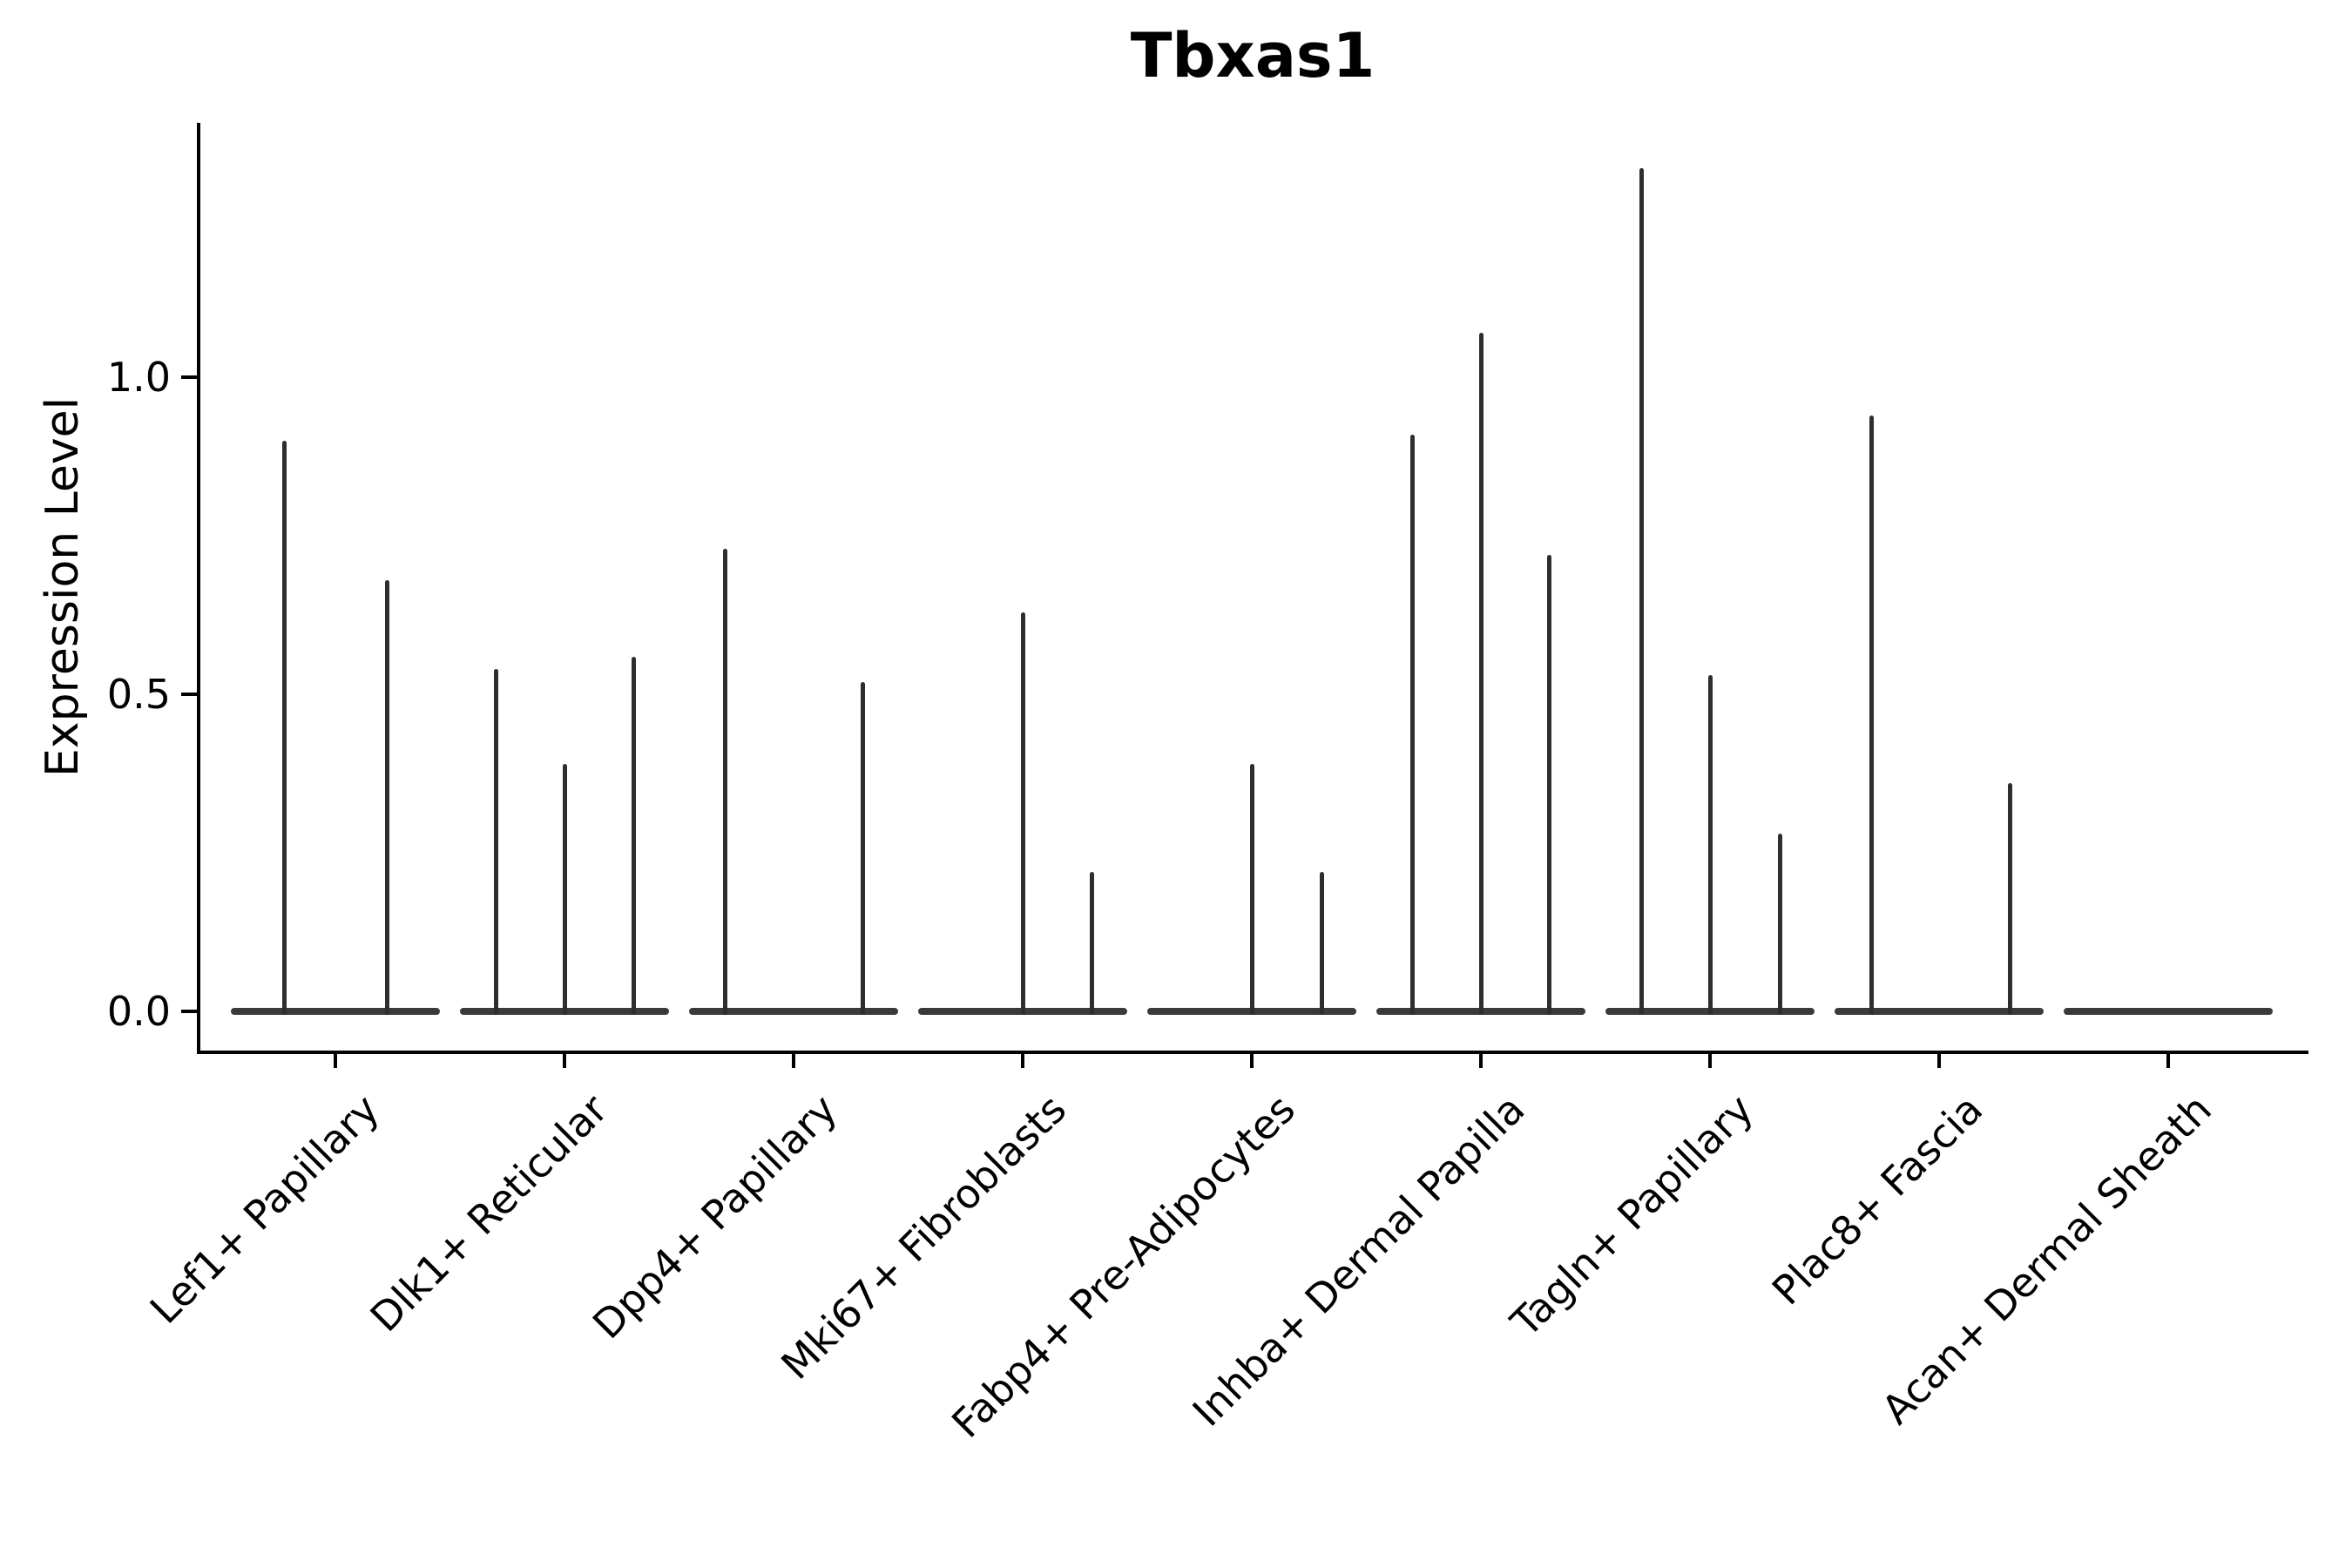 This screenshot has width=2352, height=1568. Describe the element at coordinates (715, 1216) in the screenshot. I see `x-tick-label: Dpp4+ Papillary` at that location.